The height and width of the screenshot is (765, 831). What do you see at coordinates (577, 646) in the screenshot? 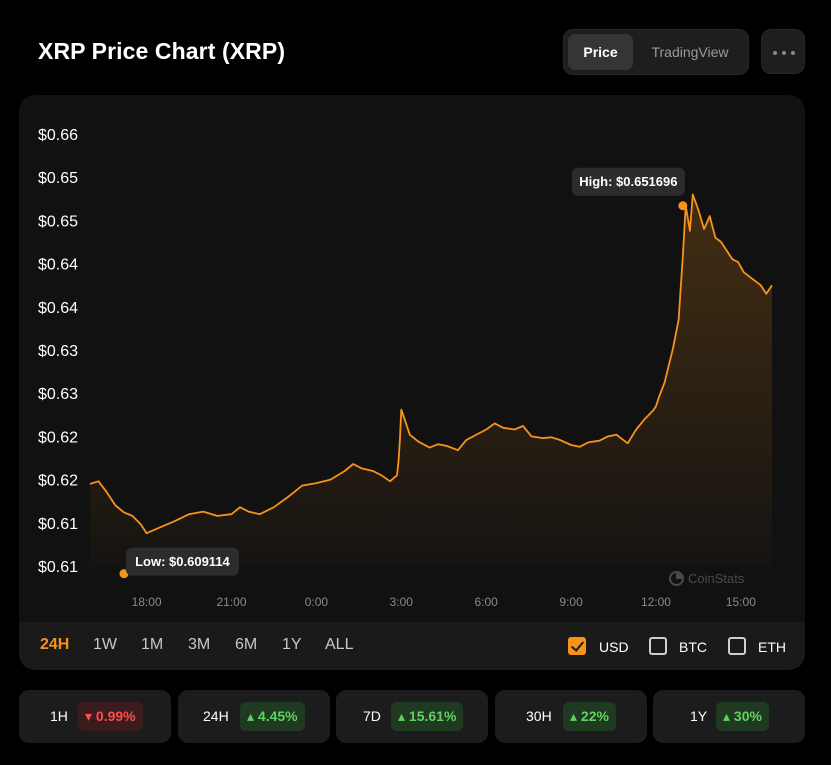
I see `usd-checkbox` at bounding box center [577, 646].